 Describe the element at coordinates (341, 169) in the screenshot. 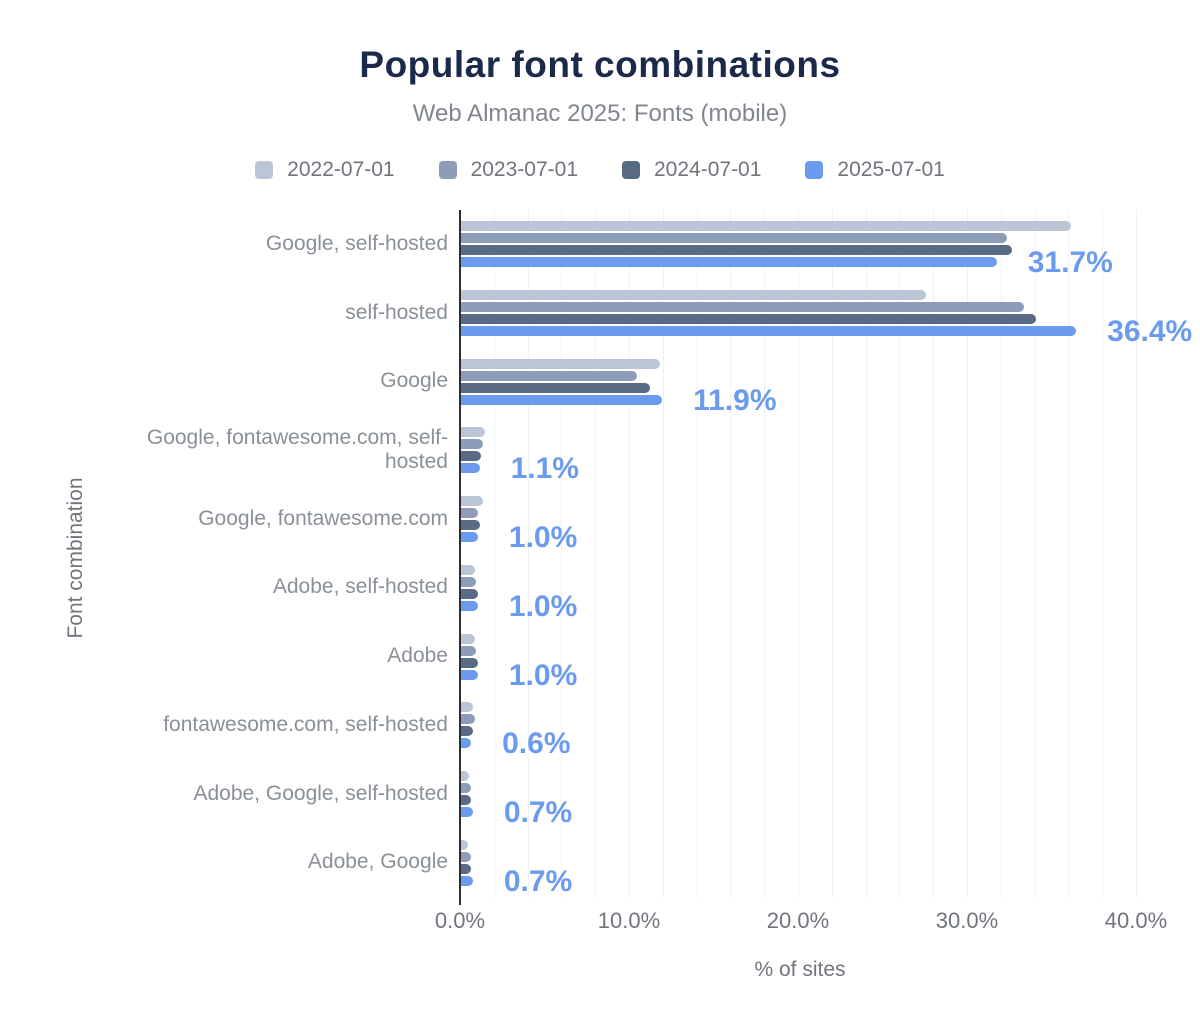

I see `legend-label: 2022-07-01` at that location.